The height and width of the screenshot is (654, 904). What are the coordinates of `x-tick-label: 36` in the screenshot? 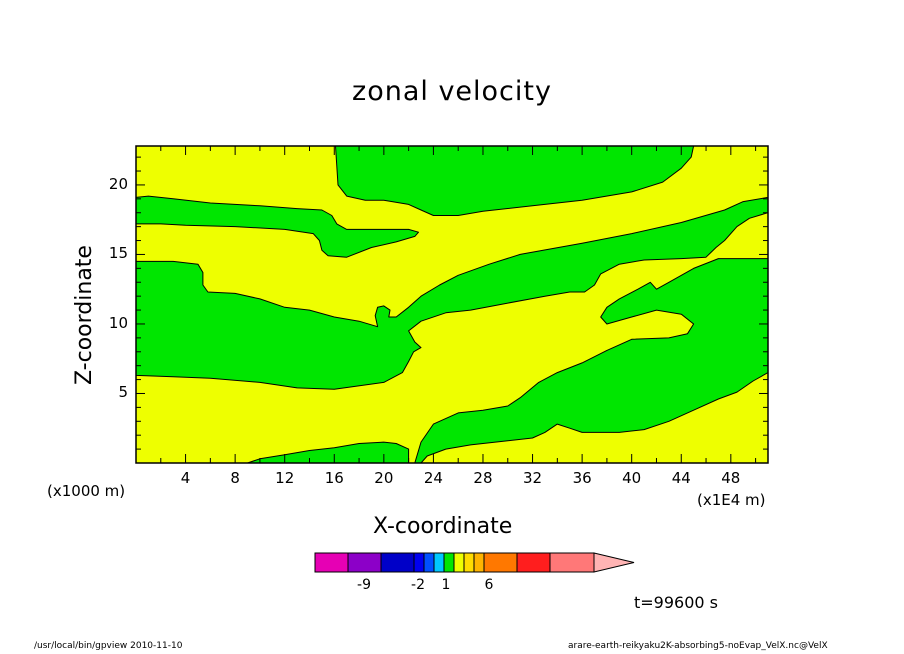 It's located at (582, 478).